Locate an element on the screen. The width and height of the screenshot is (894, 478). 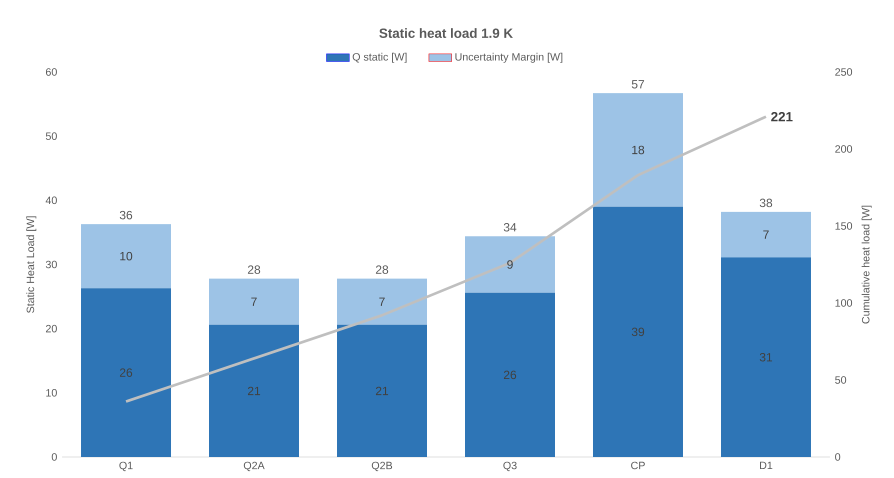
y-tick-label: 40 is located at coordinates (51, 200).